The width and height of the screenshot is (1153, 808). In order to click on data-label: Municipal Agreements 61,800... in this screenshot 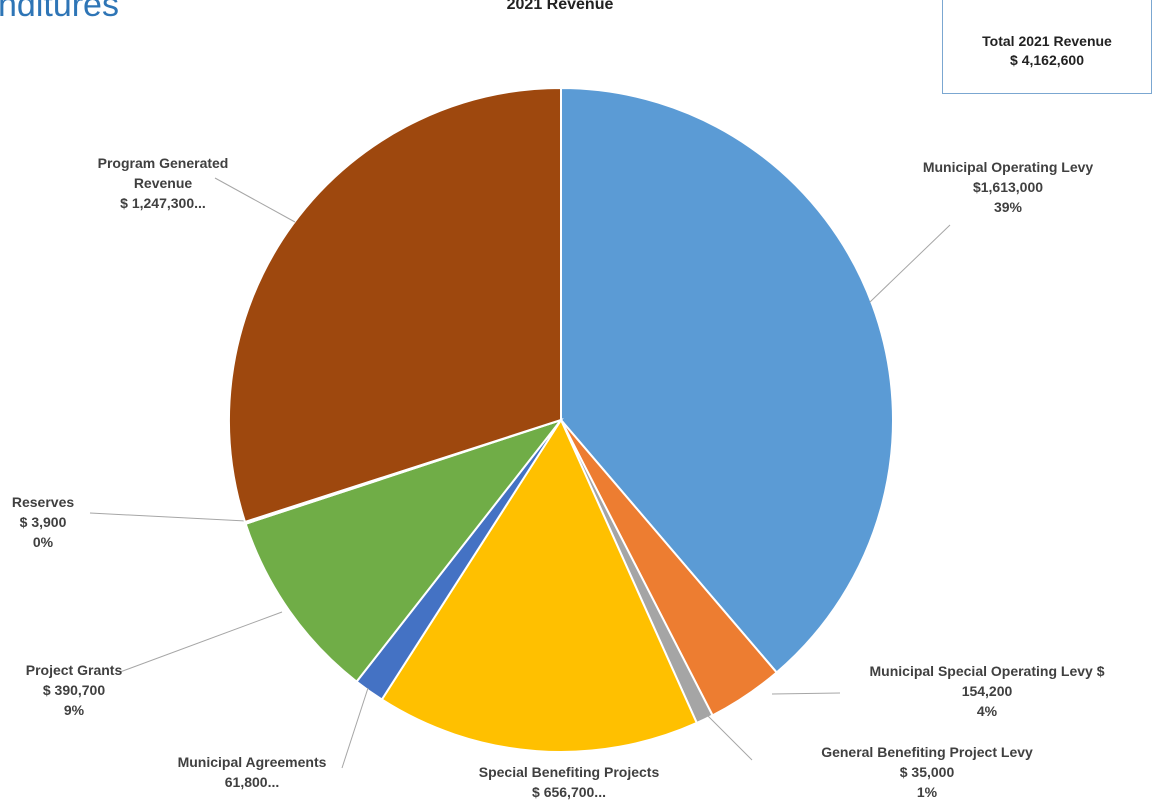, I will do `click(252, 772)`.